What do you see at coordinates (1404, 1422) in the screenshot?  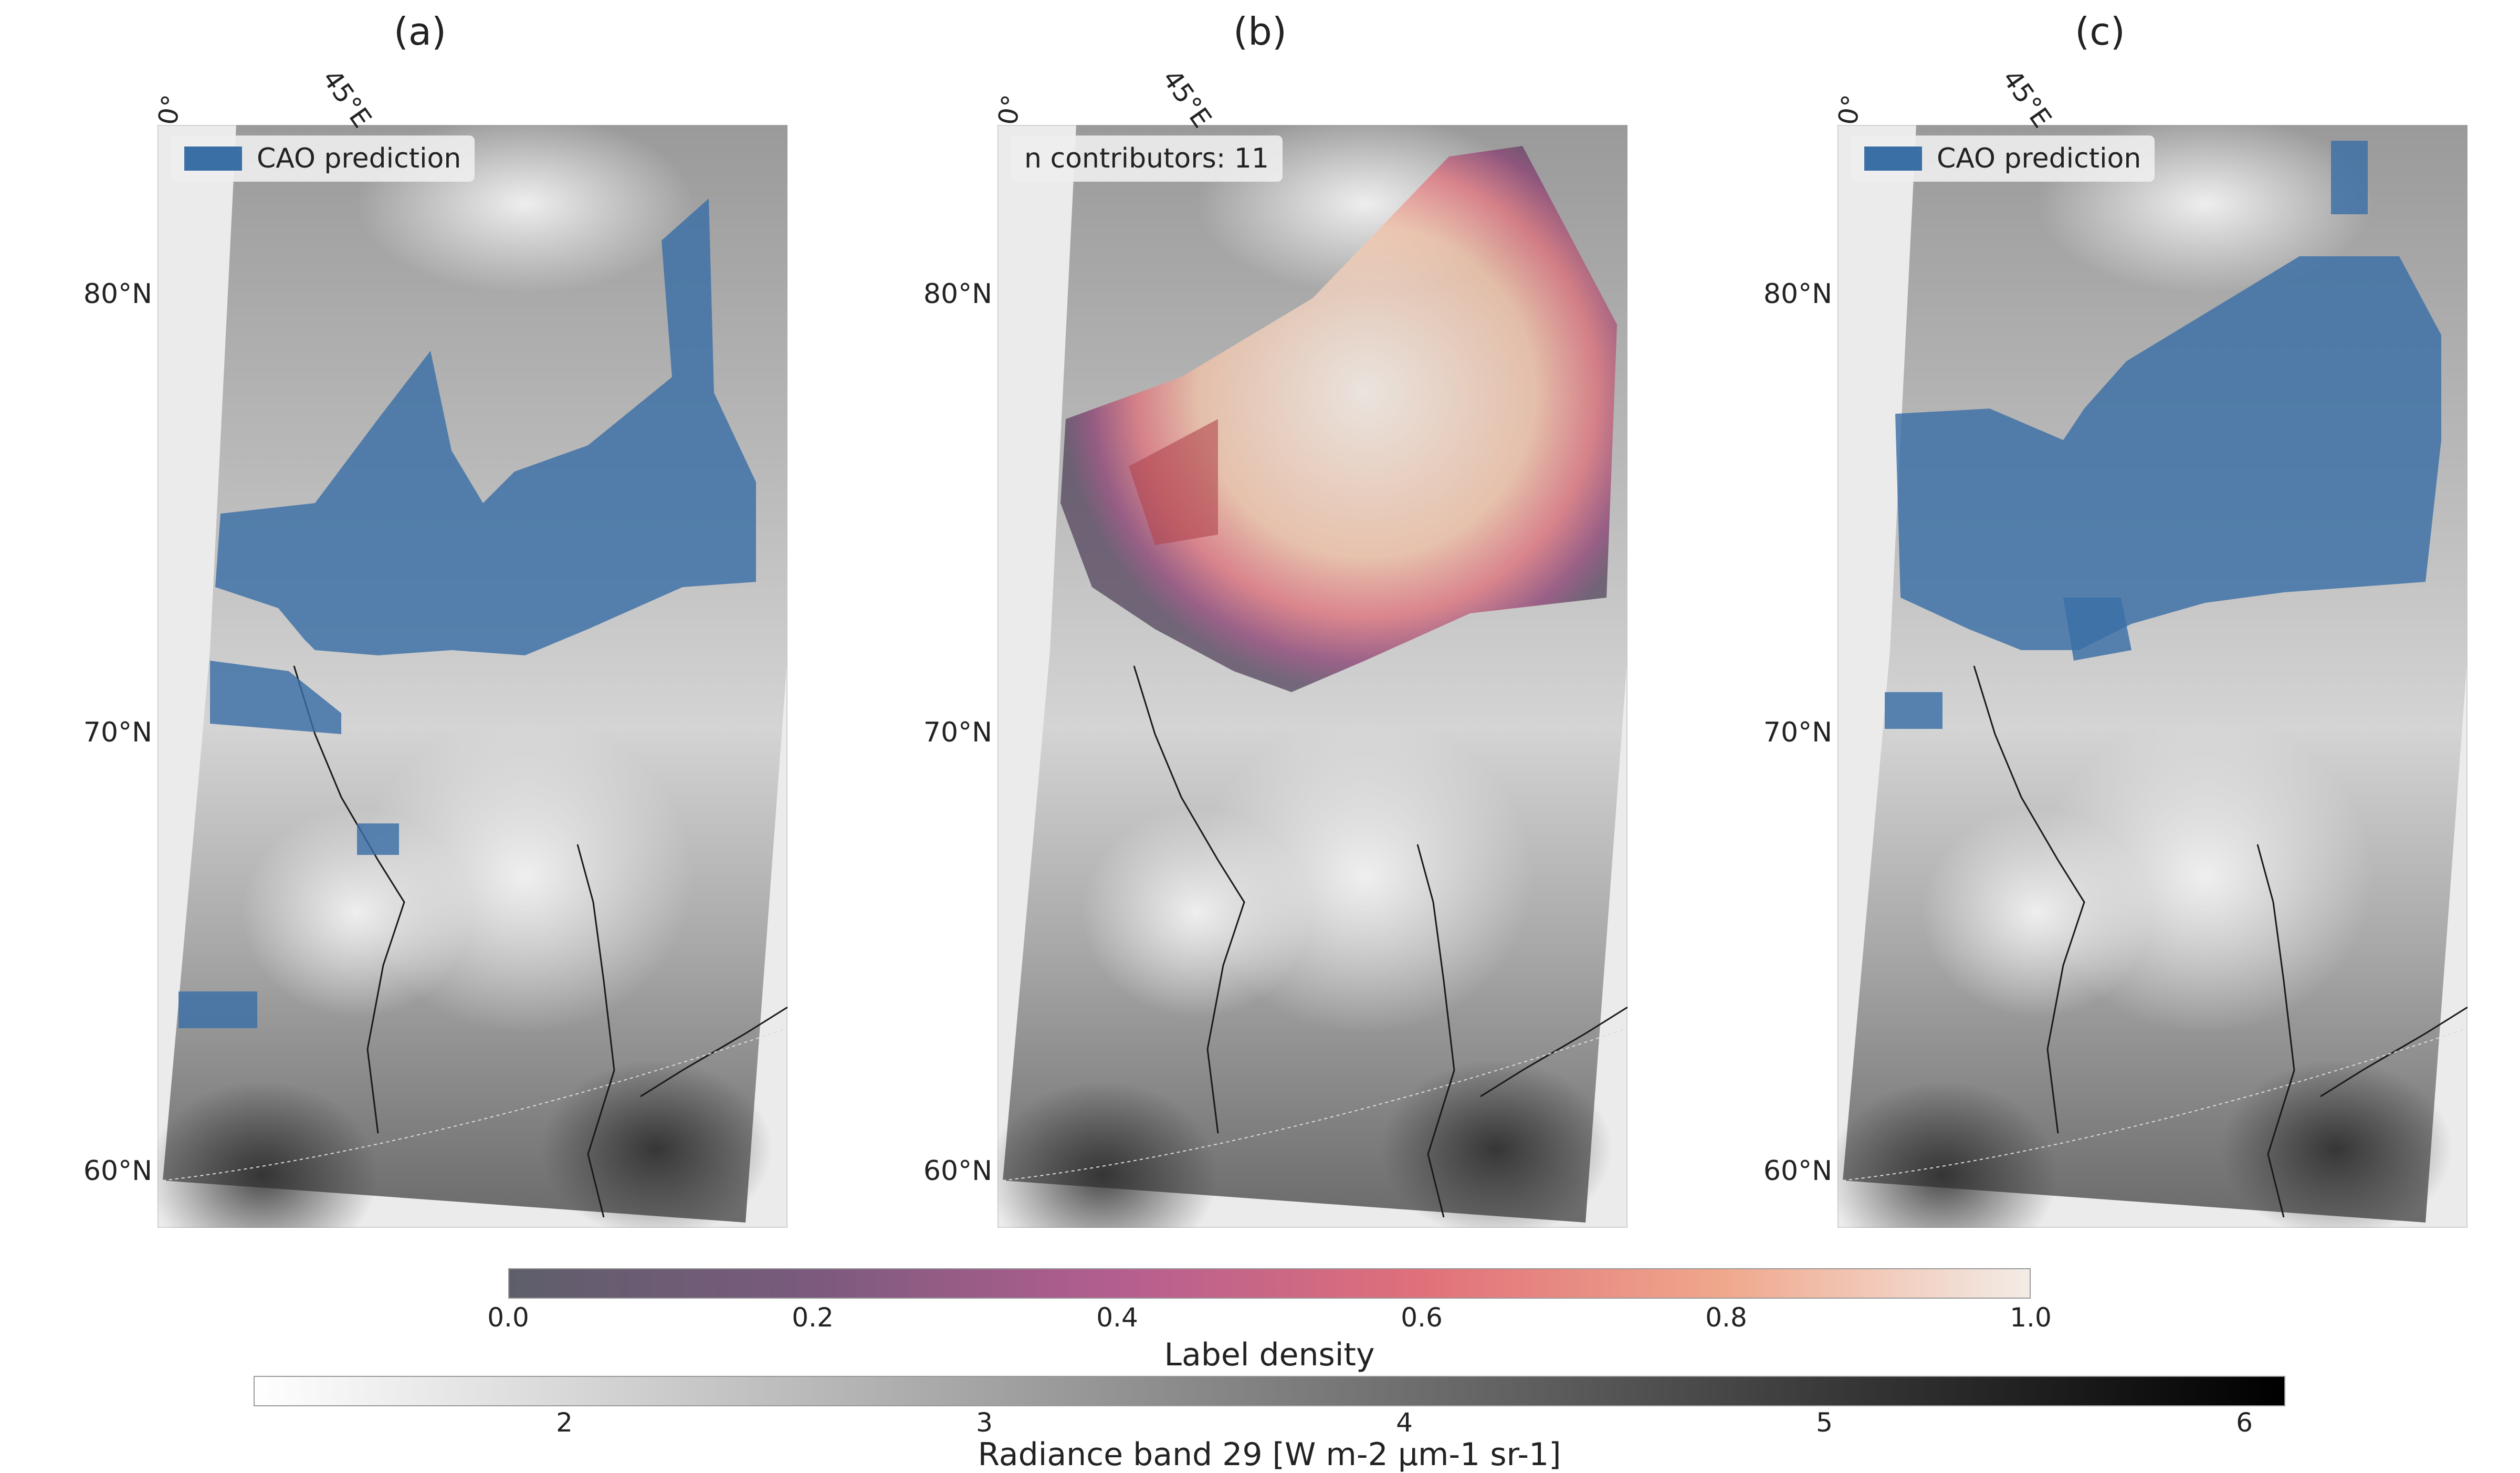 I see `radiance-tick: 4` at bounding box center [1404, 1422].